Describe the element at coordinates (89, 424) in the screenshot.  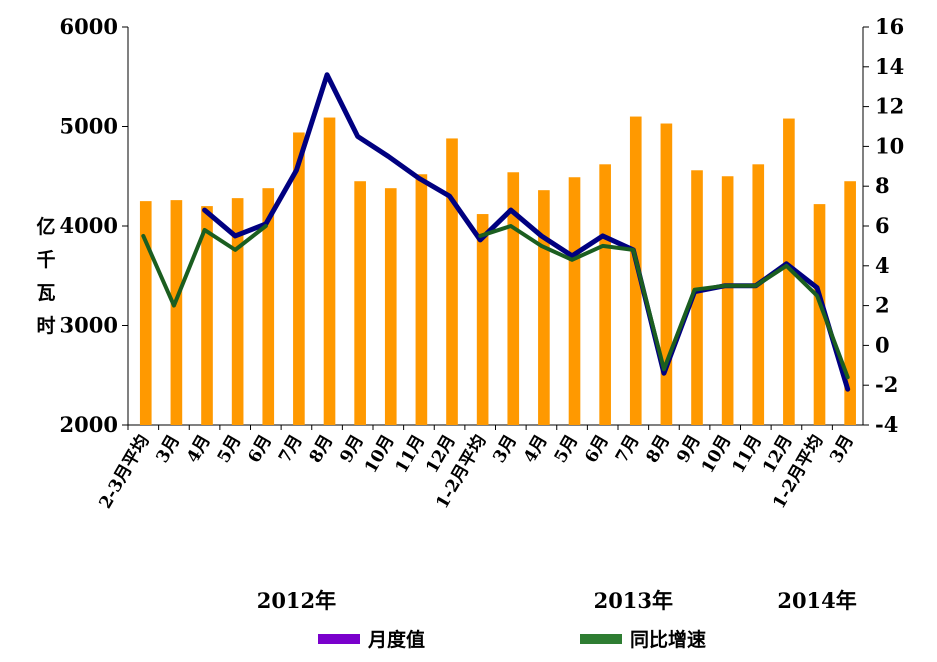
I see `left-tick-label: 2000` at that location.